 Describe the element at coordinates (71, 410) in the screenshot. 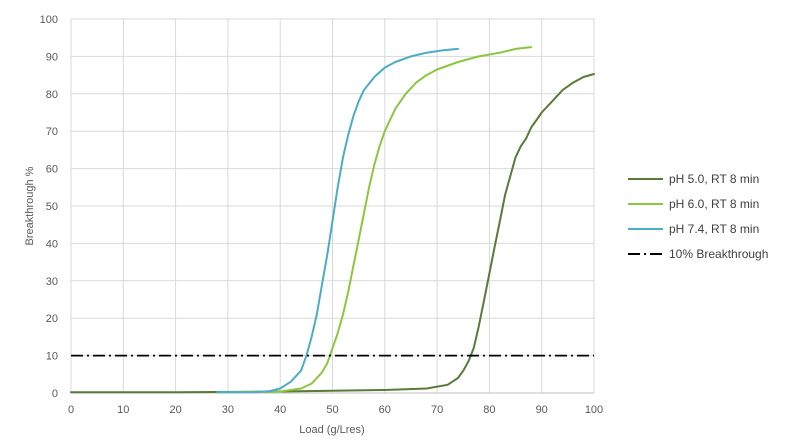

I see `x-tick-label: 0` at that location.